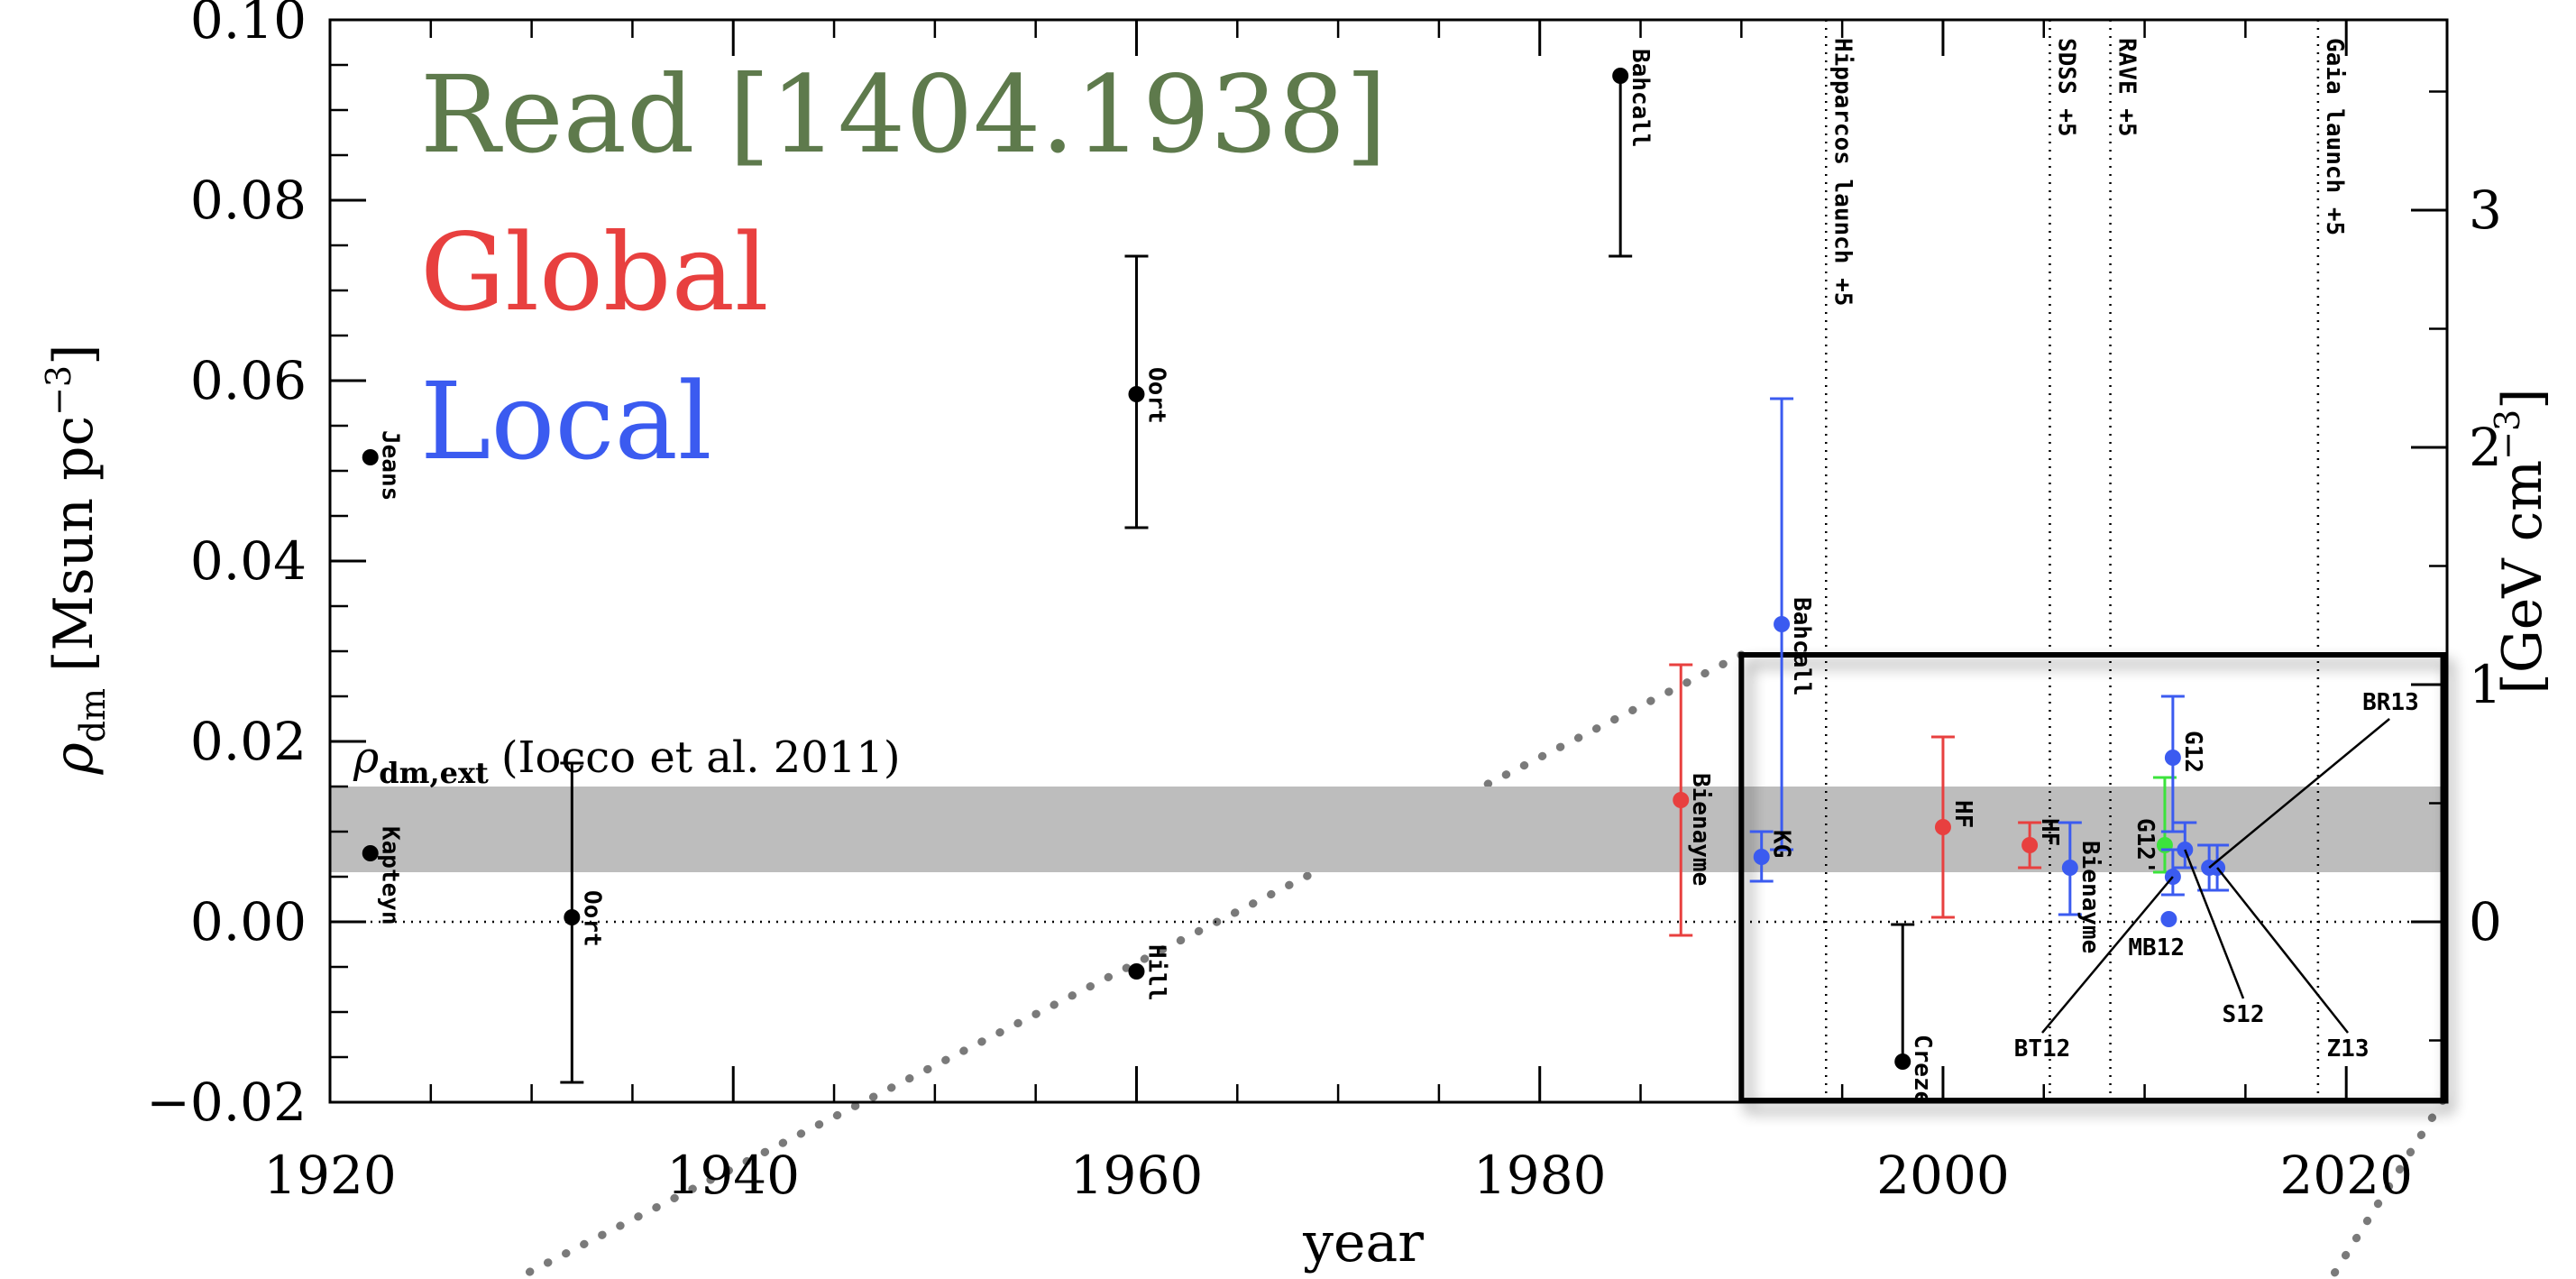 This screenshot has width=2576, height=1279. I want to click on y-tick-label: 0.06, so click(248, 381).